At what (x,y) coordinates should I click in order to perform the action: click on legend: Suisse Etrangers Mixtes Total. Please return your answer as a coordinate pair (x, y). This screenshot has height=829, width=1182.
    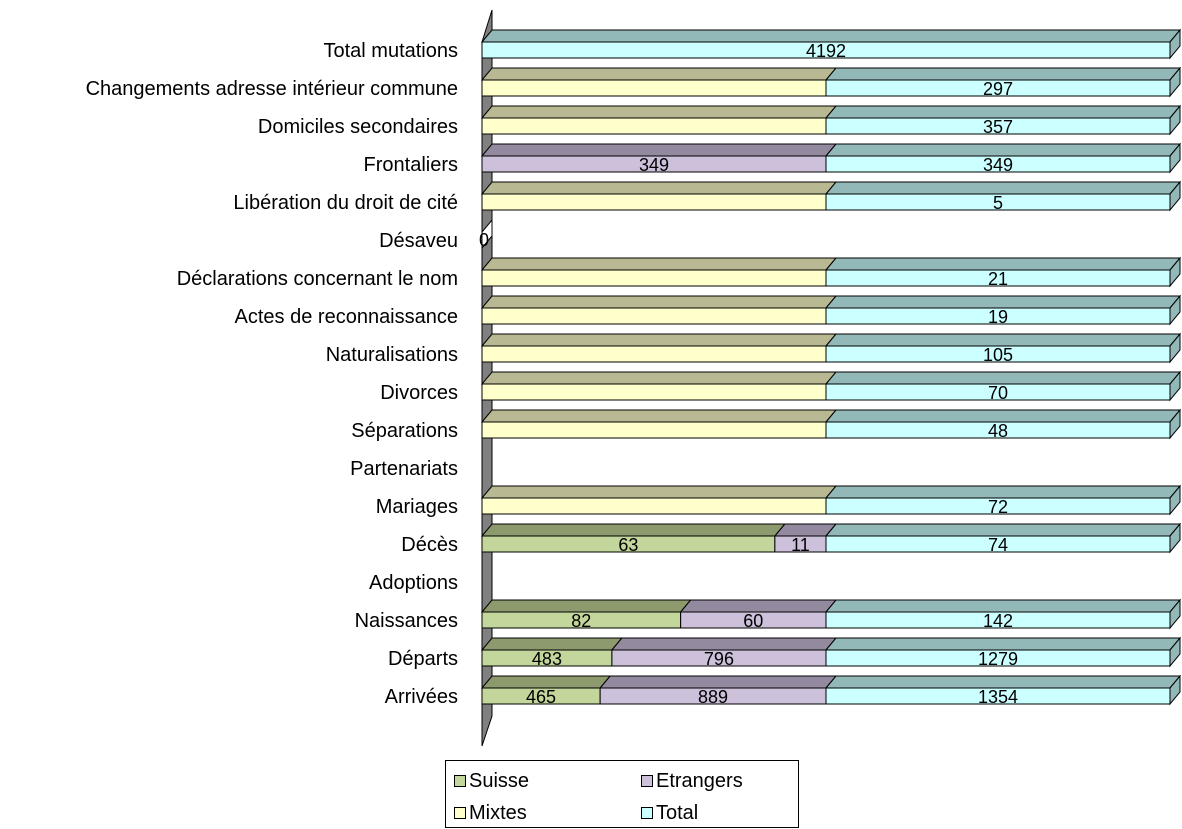
    Looking at the image, I should click on (622, 794).